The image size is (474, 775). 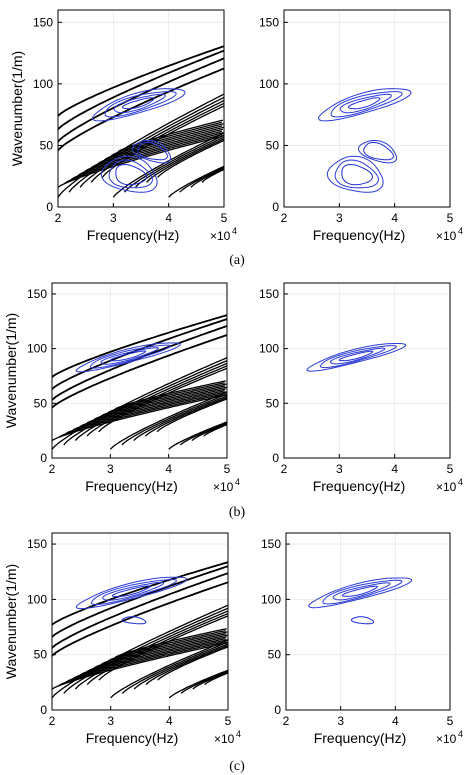 I want to click on panel-label-b: (b), so click(x=237, y=512).